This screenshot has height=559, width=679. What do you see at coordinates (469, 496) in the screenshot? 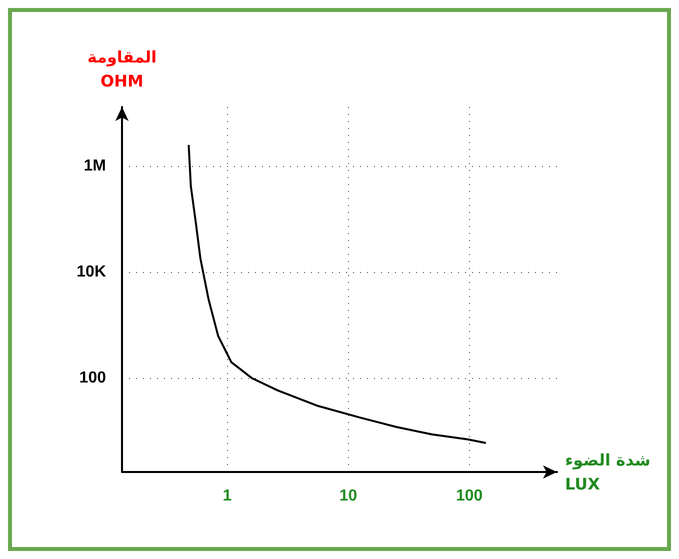
I see `x-tick-label: 100` at bounding box center [469, 496].